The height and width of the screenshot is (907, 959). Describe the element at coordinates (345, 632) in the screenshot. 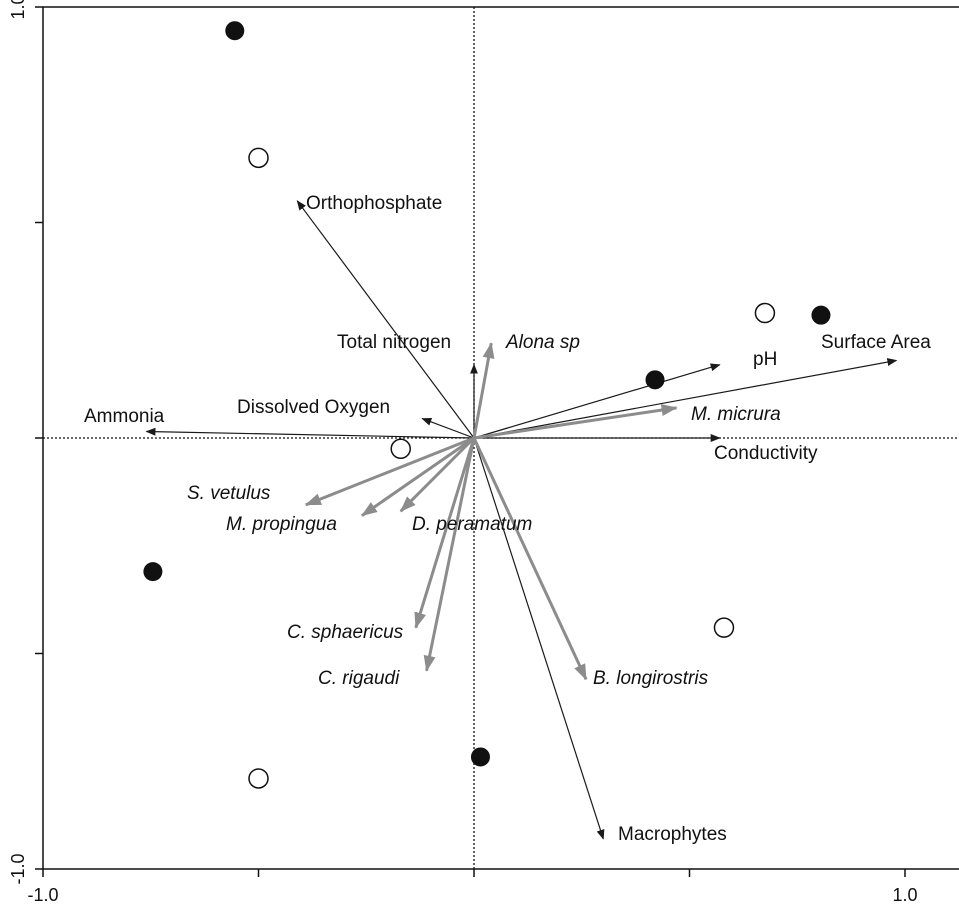

I see `species-label: C. sphaericus` at that location.